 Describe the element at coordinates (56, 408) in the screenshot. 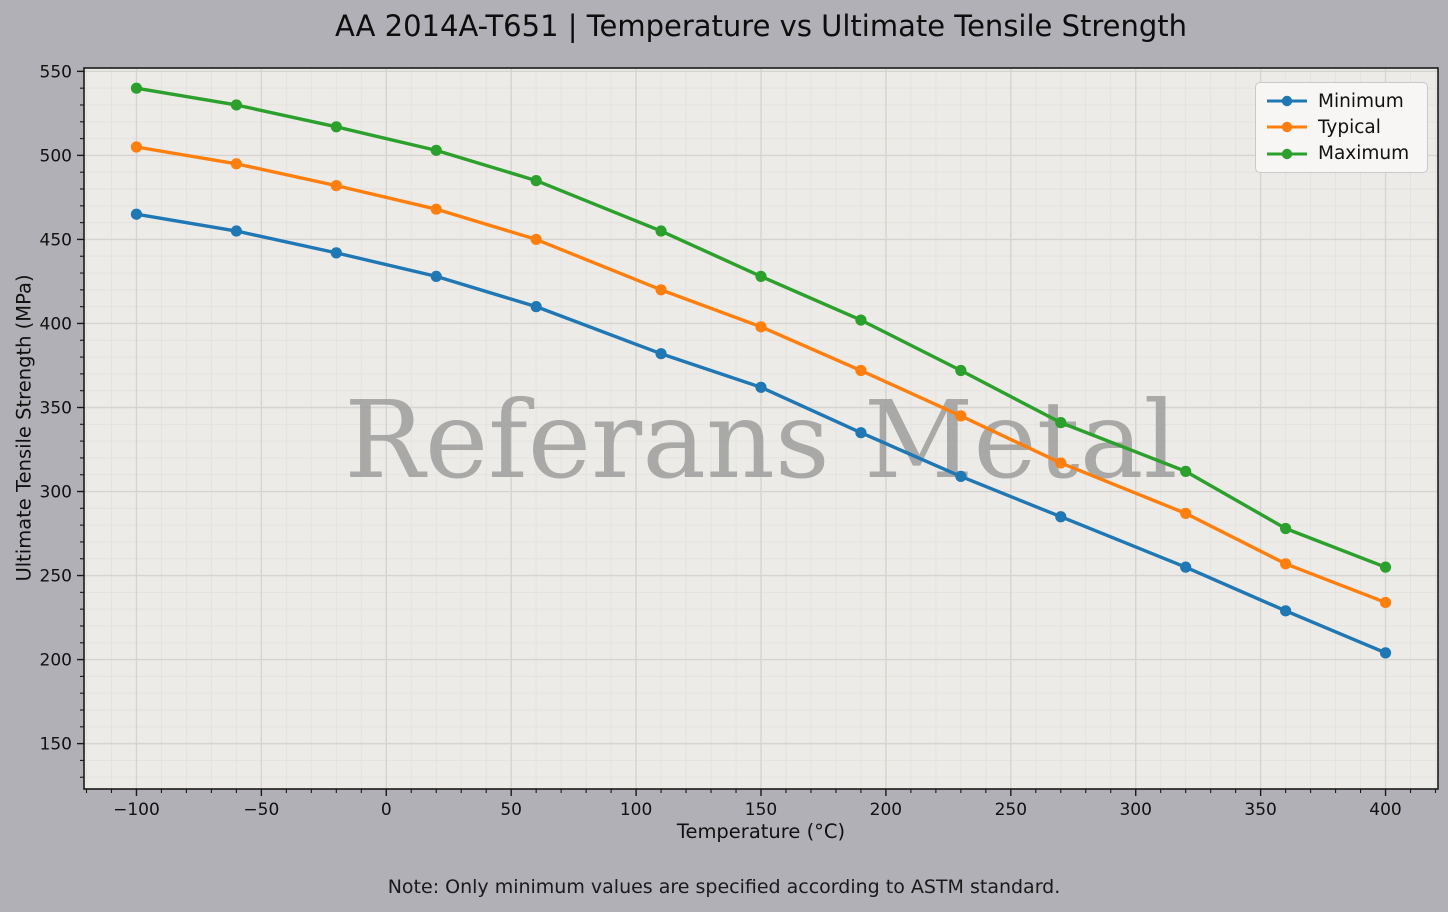

I see `y-tick-label: 350` at that location.